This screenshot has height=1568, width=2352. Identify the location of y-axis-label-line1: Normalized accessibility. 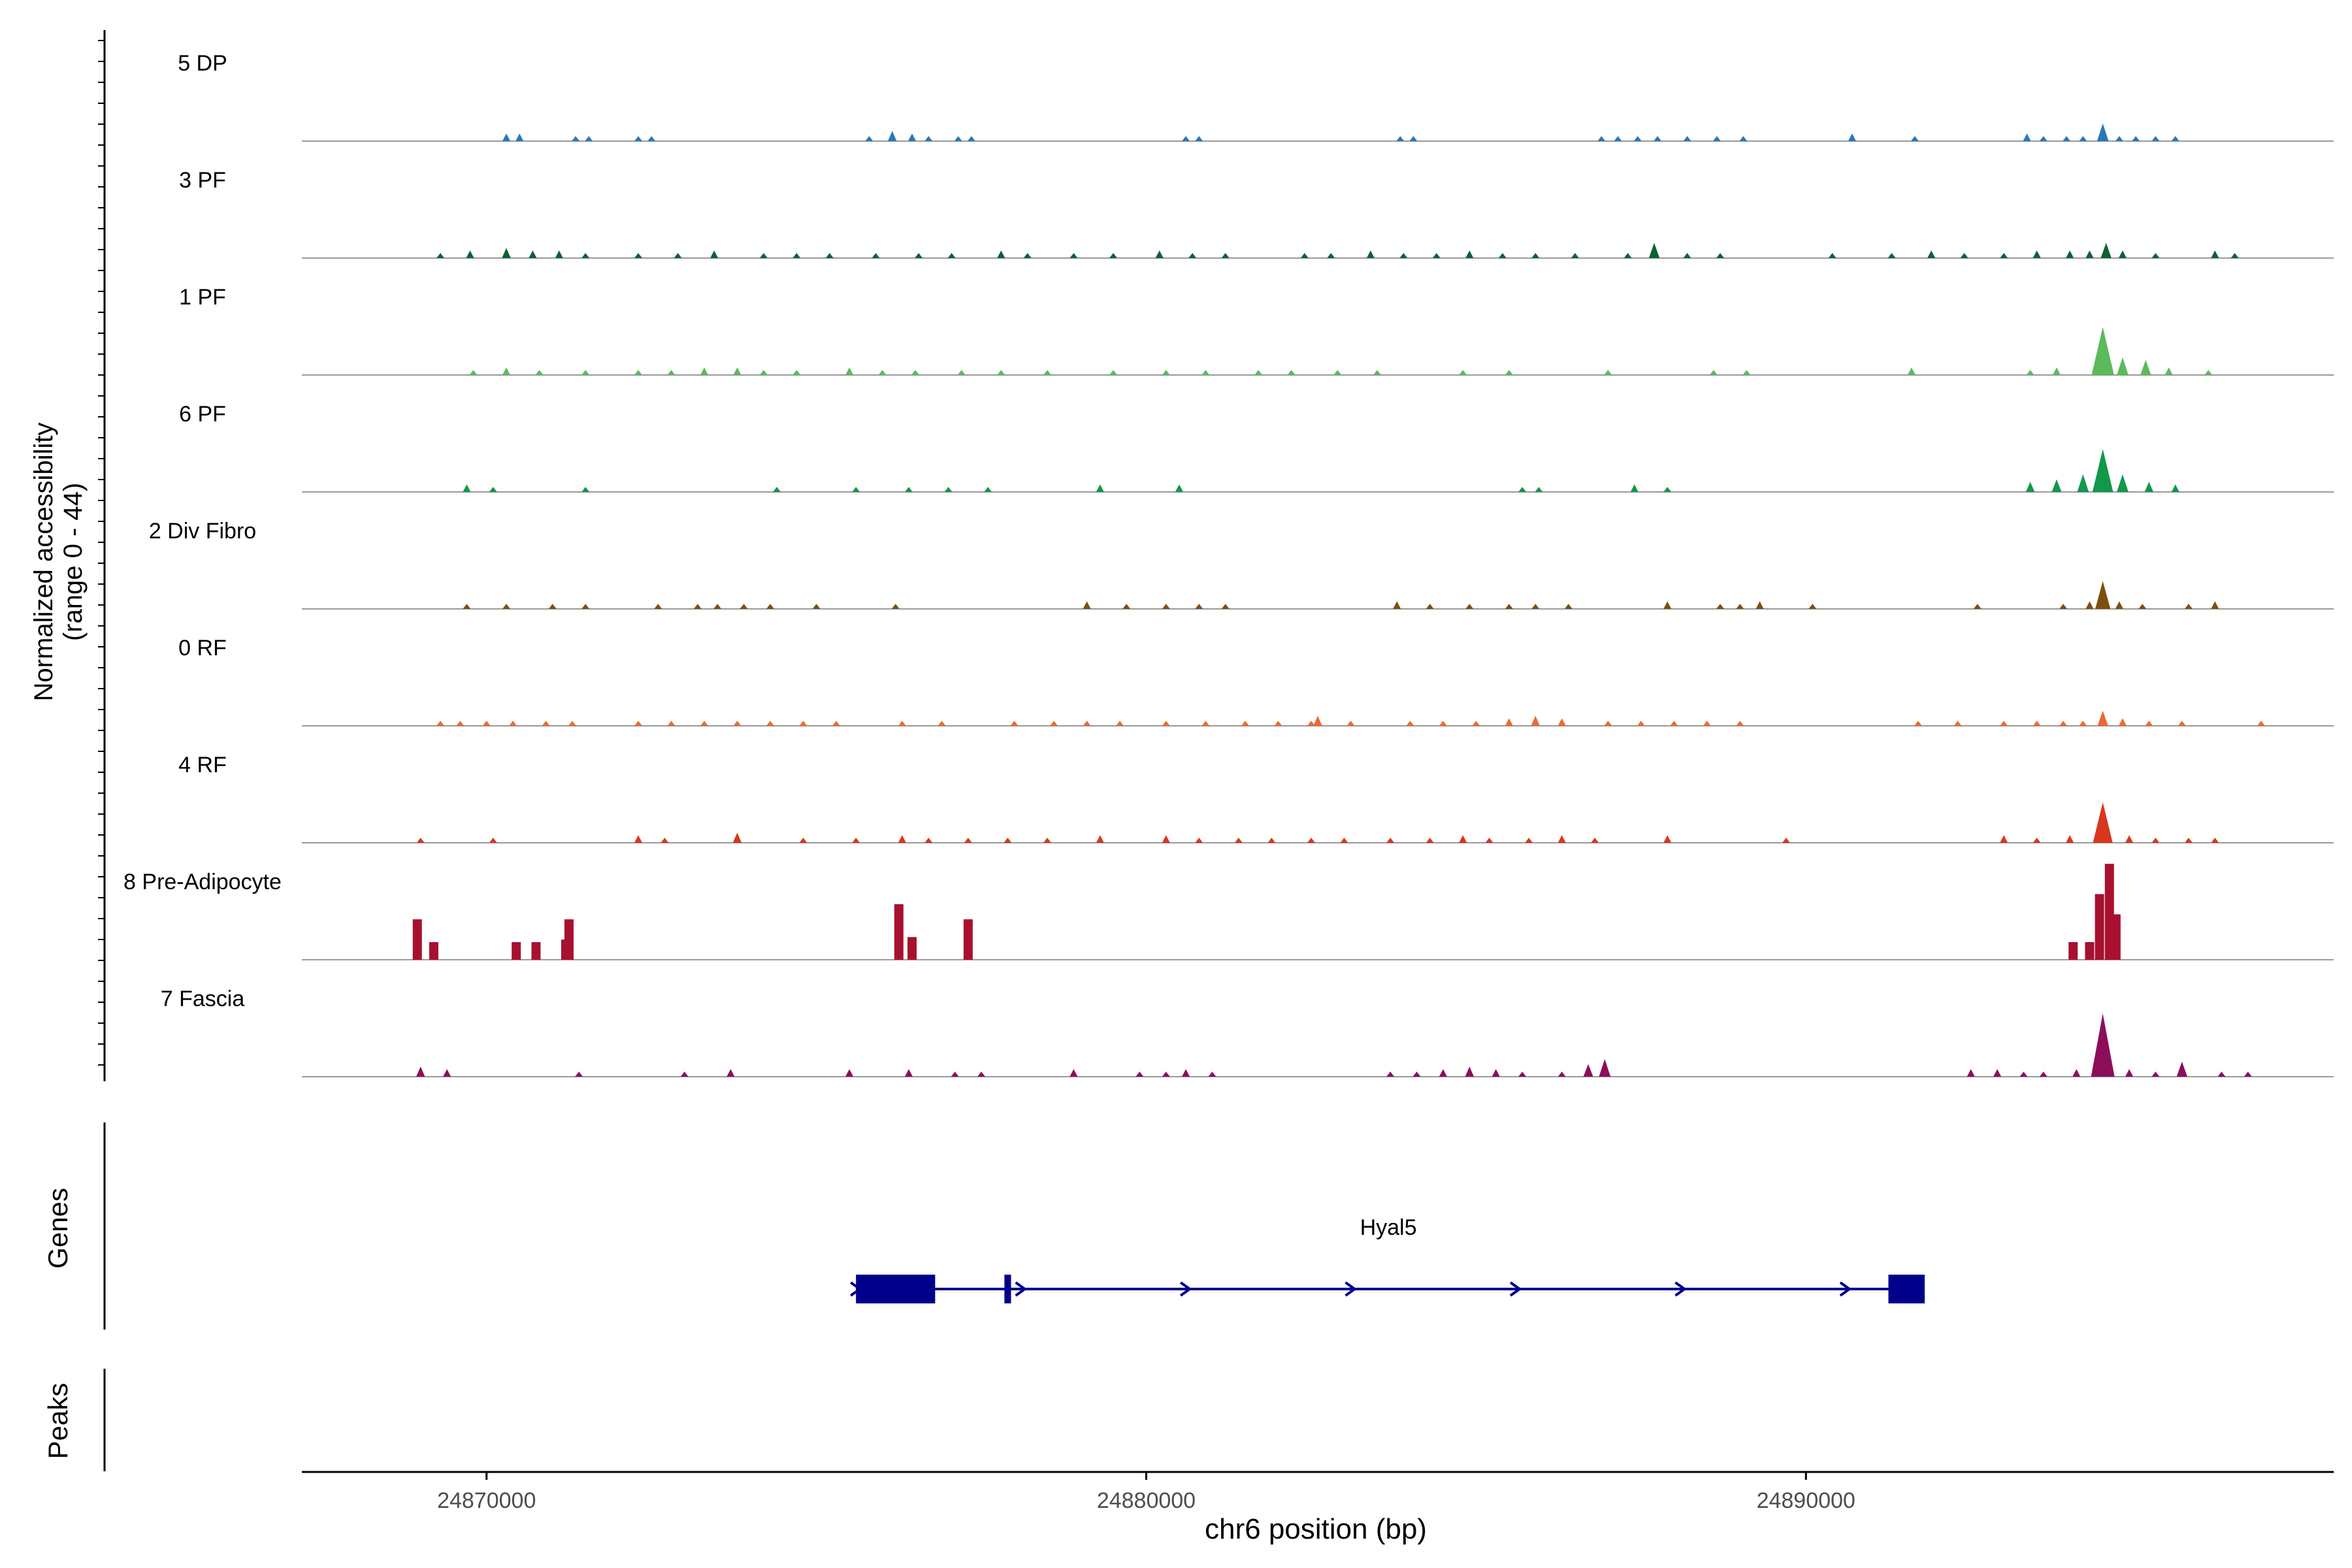
(43, 562).